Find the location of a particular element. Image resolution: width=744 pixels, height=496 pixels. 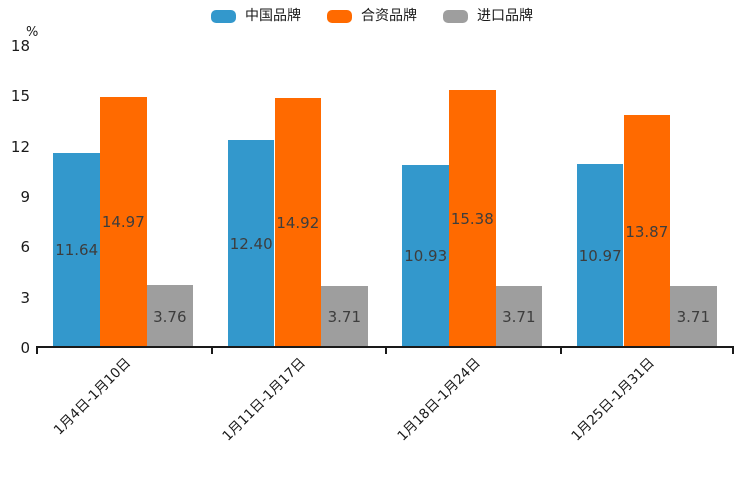

x-category-label: 1月4日-1月10日 is located at coordinates (93, 397).